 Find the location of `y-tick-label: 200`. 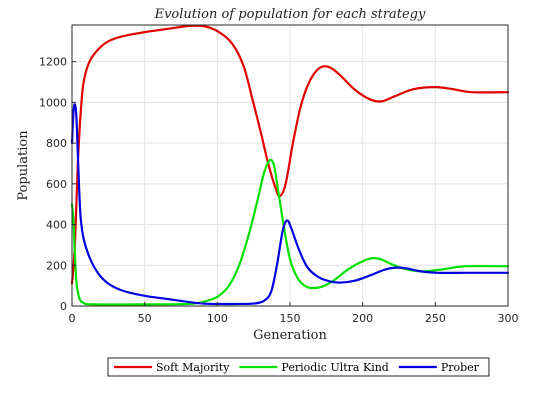

y-tick-label: 200 is located at coordinates (56, 265).